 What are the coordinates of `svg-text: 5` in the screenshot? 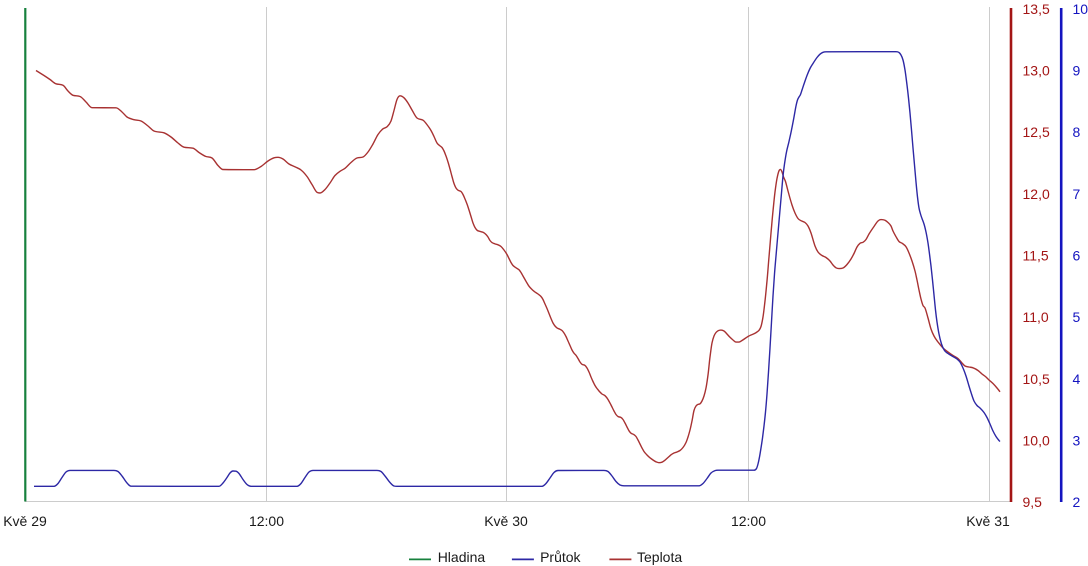 It's located at (1077, 317).